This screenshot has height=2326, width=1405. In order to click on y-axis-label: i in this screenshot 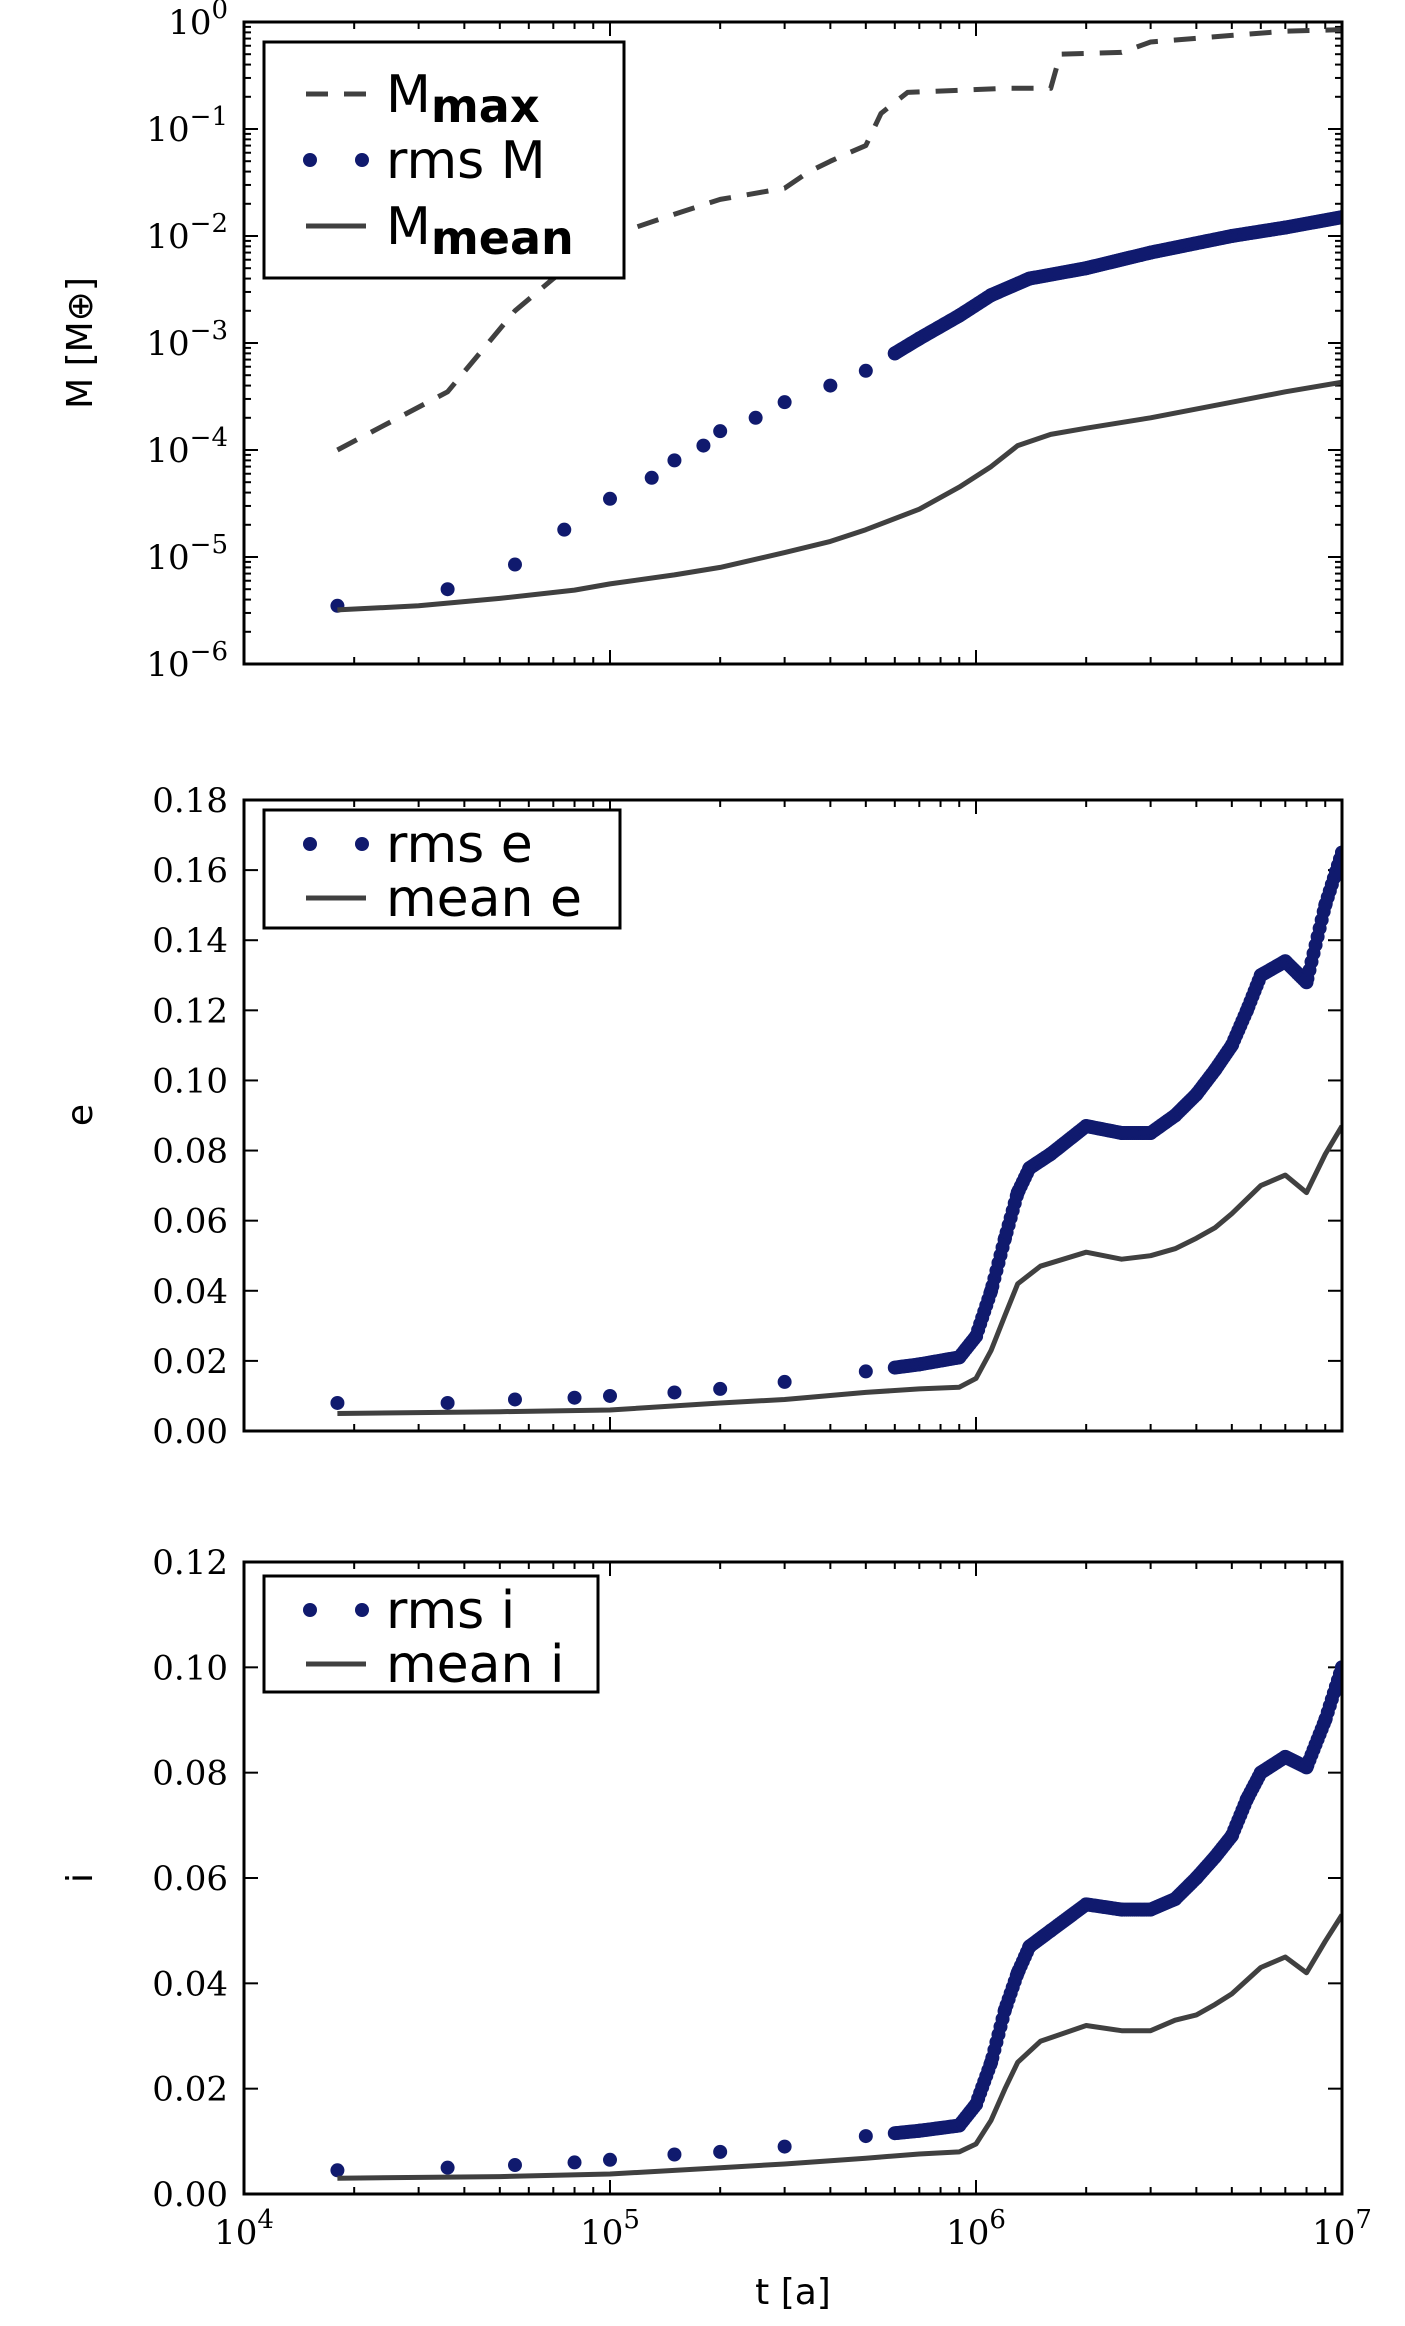, I will do `click(80, 1878)`.